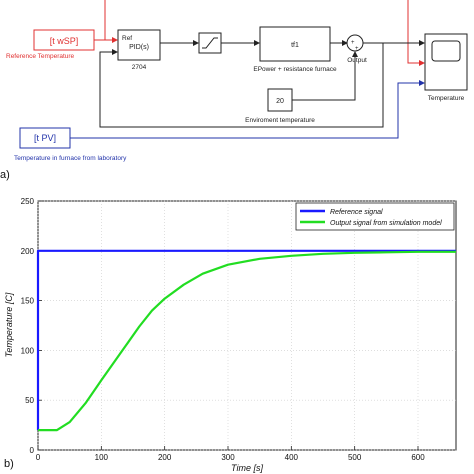 The width and height of the screenshot is (474, 474). I want to click on pid-name: PID(s), so click(139, 47).